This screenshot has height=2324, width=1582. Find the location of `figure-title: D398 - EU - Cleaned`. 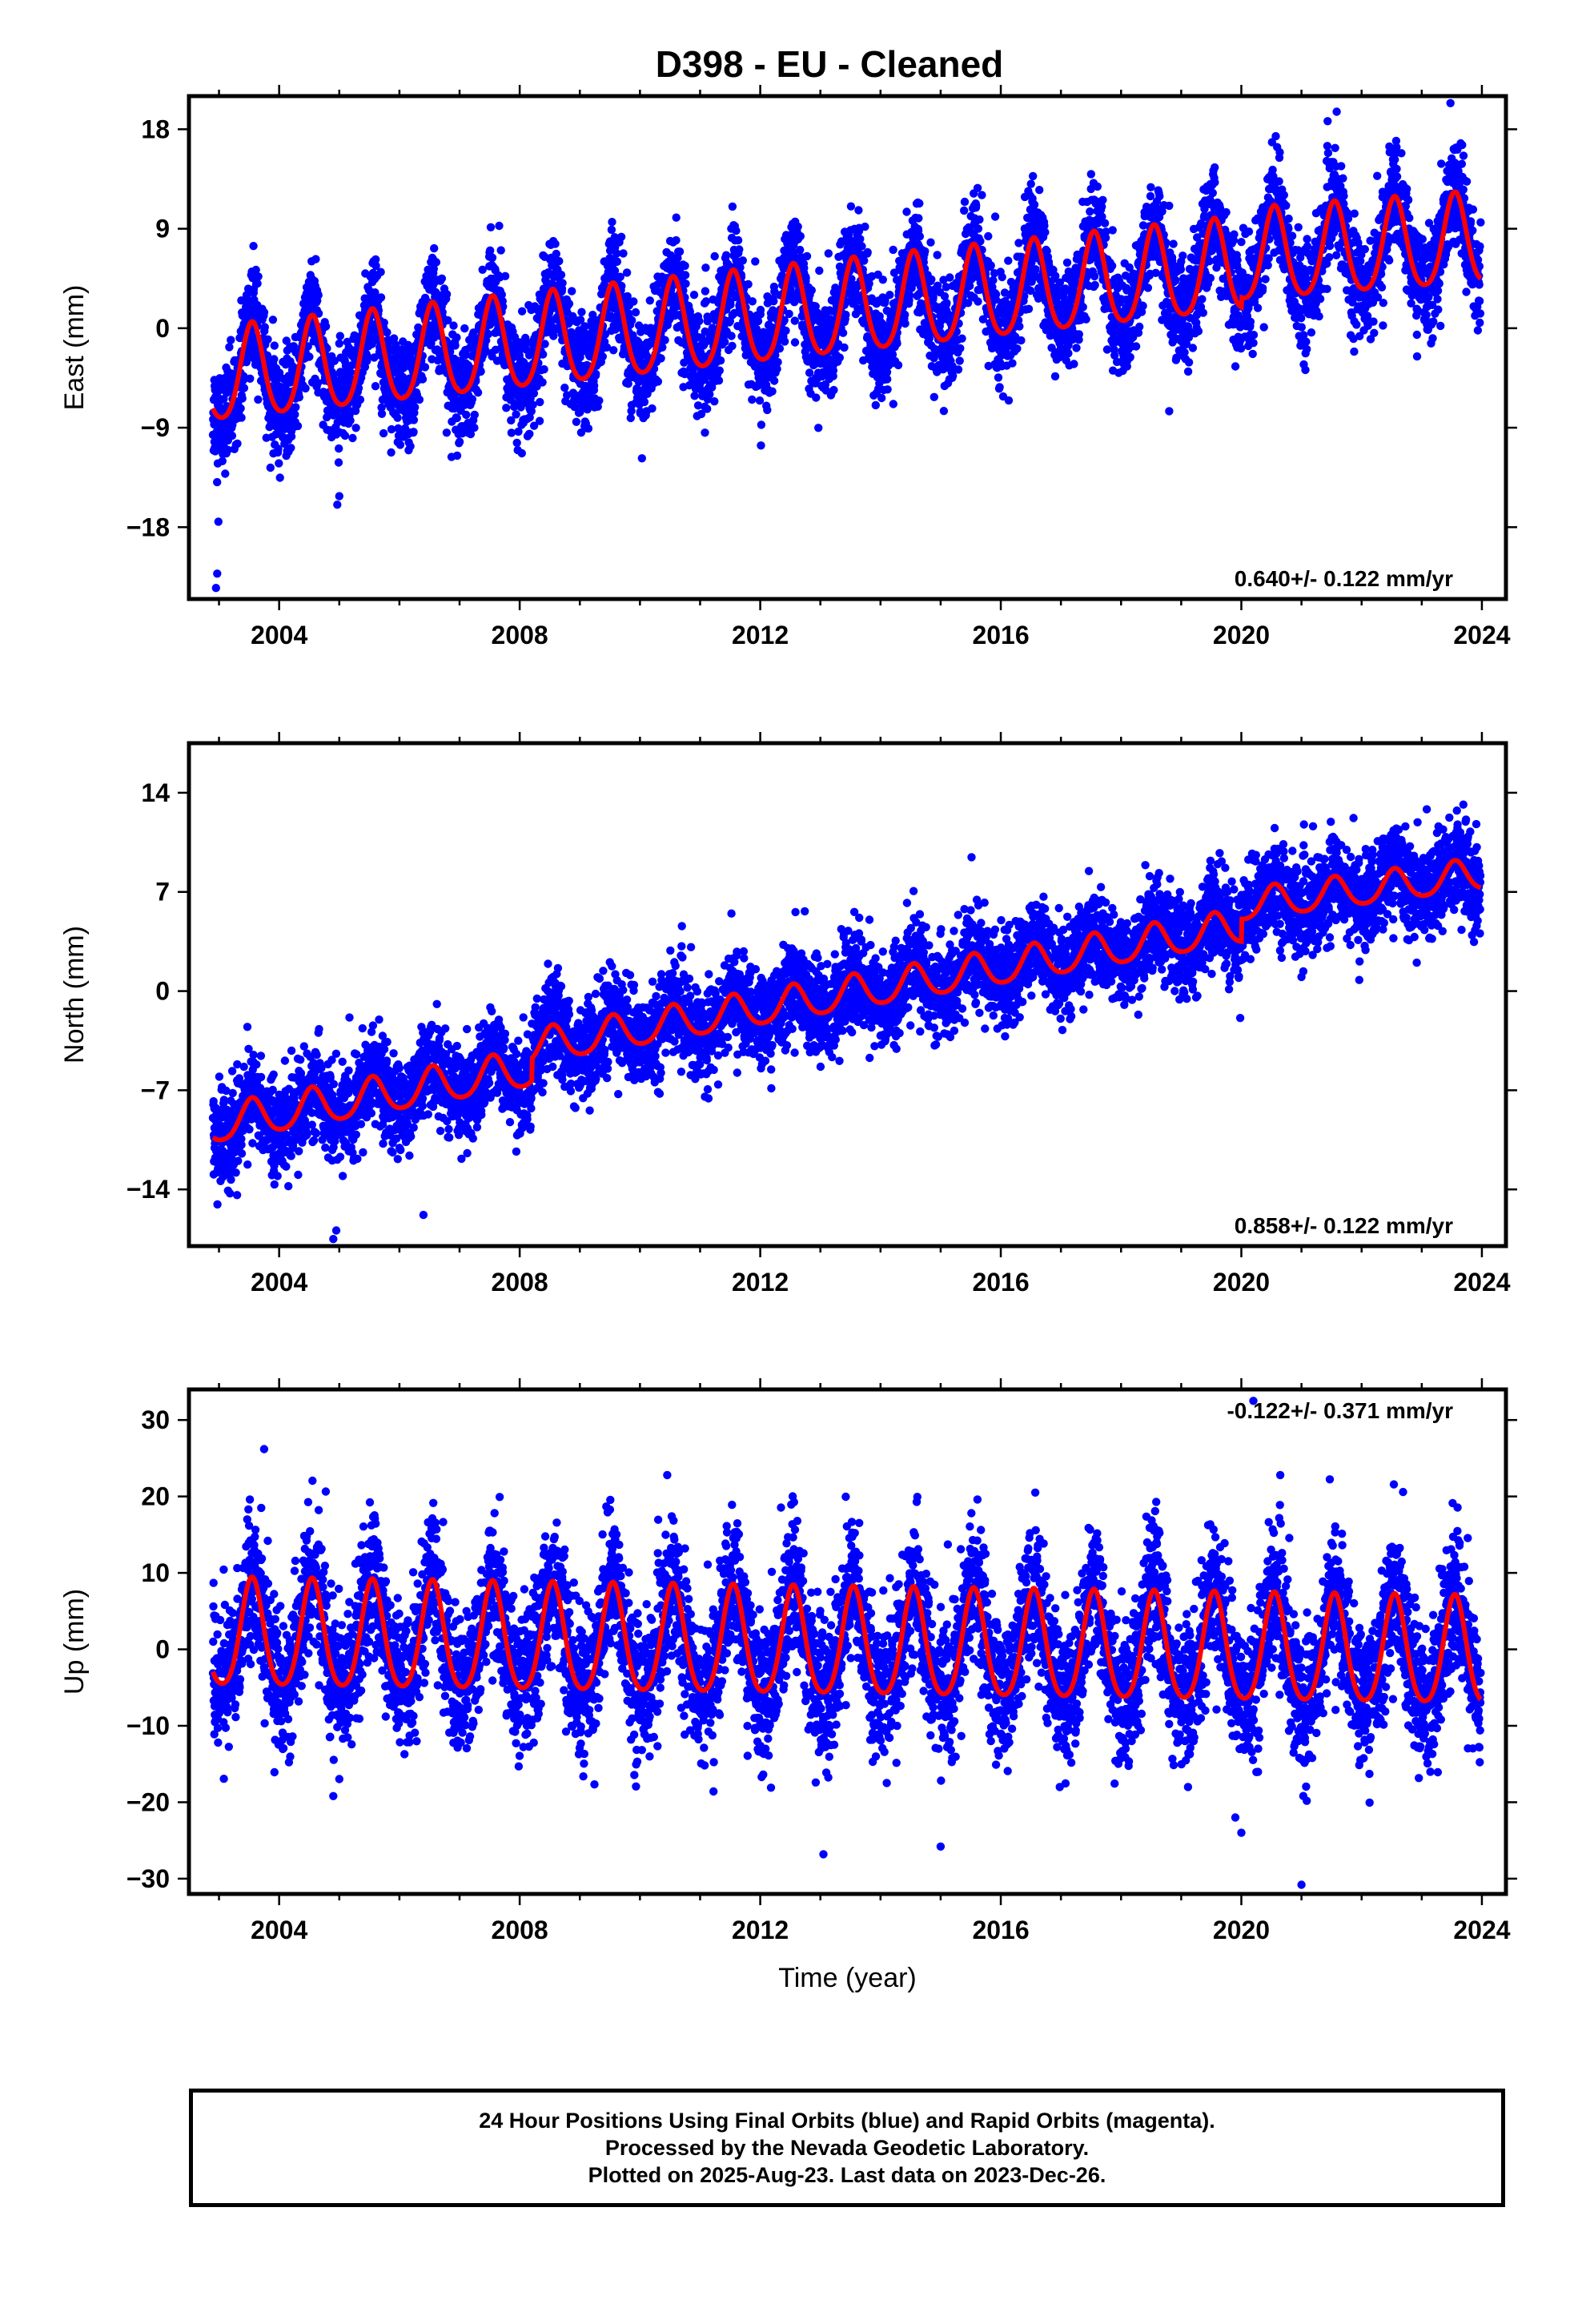

figure-title: D398 - EU - Cleaned is located at coordinates (830, 64).